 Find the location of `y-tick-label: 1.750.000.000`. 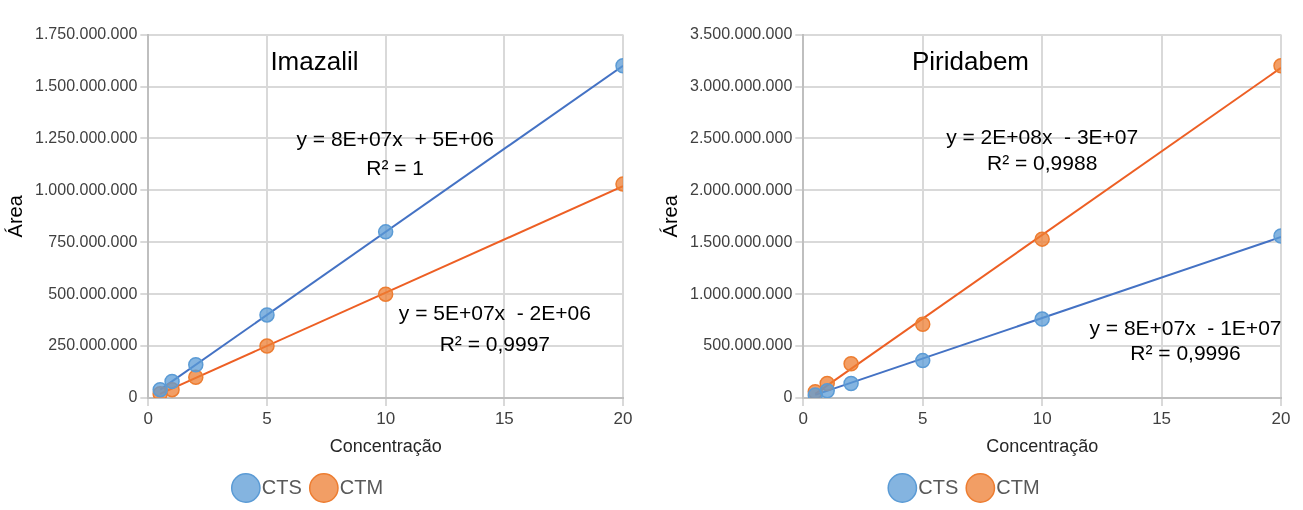

y-tick-label: 1.750.000.000 is located at coordinates (86, 34).